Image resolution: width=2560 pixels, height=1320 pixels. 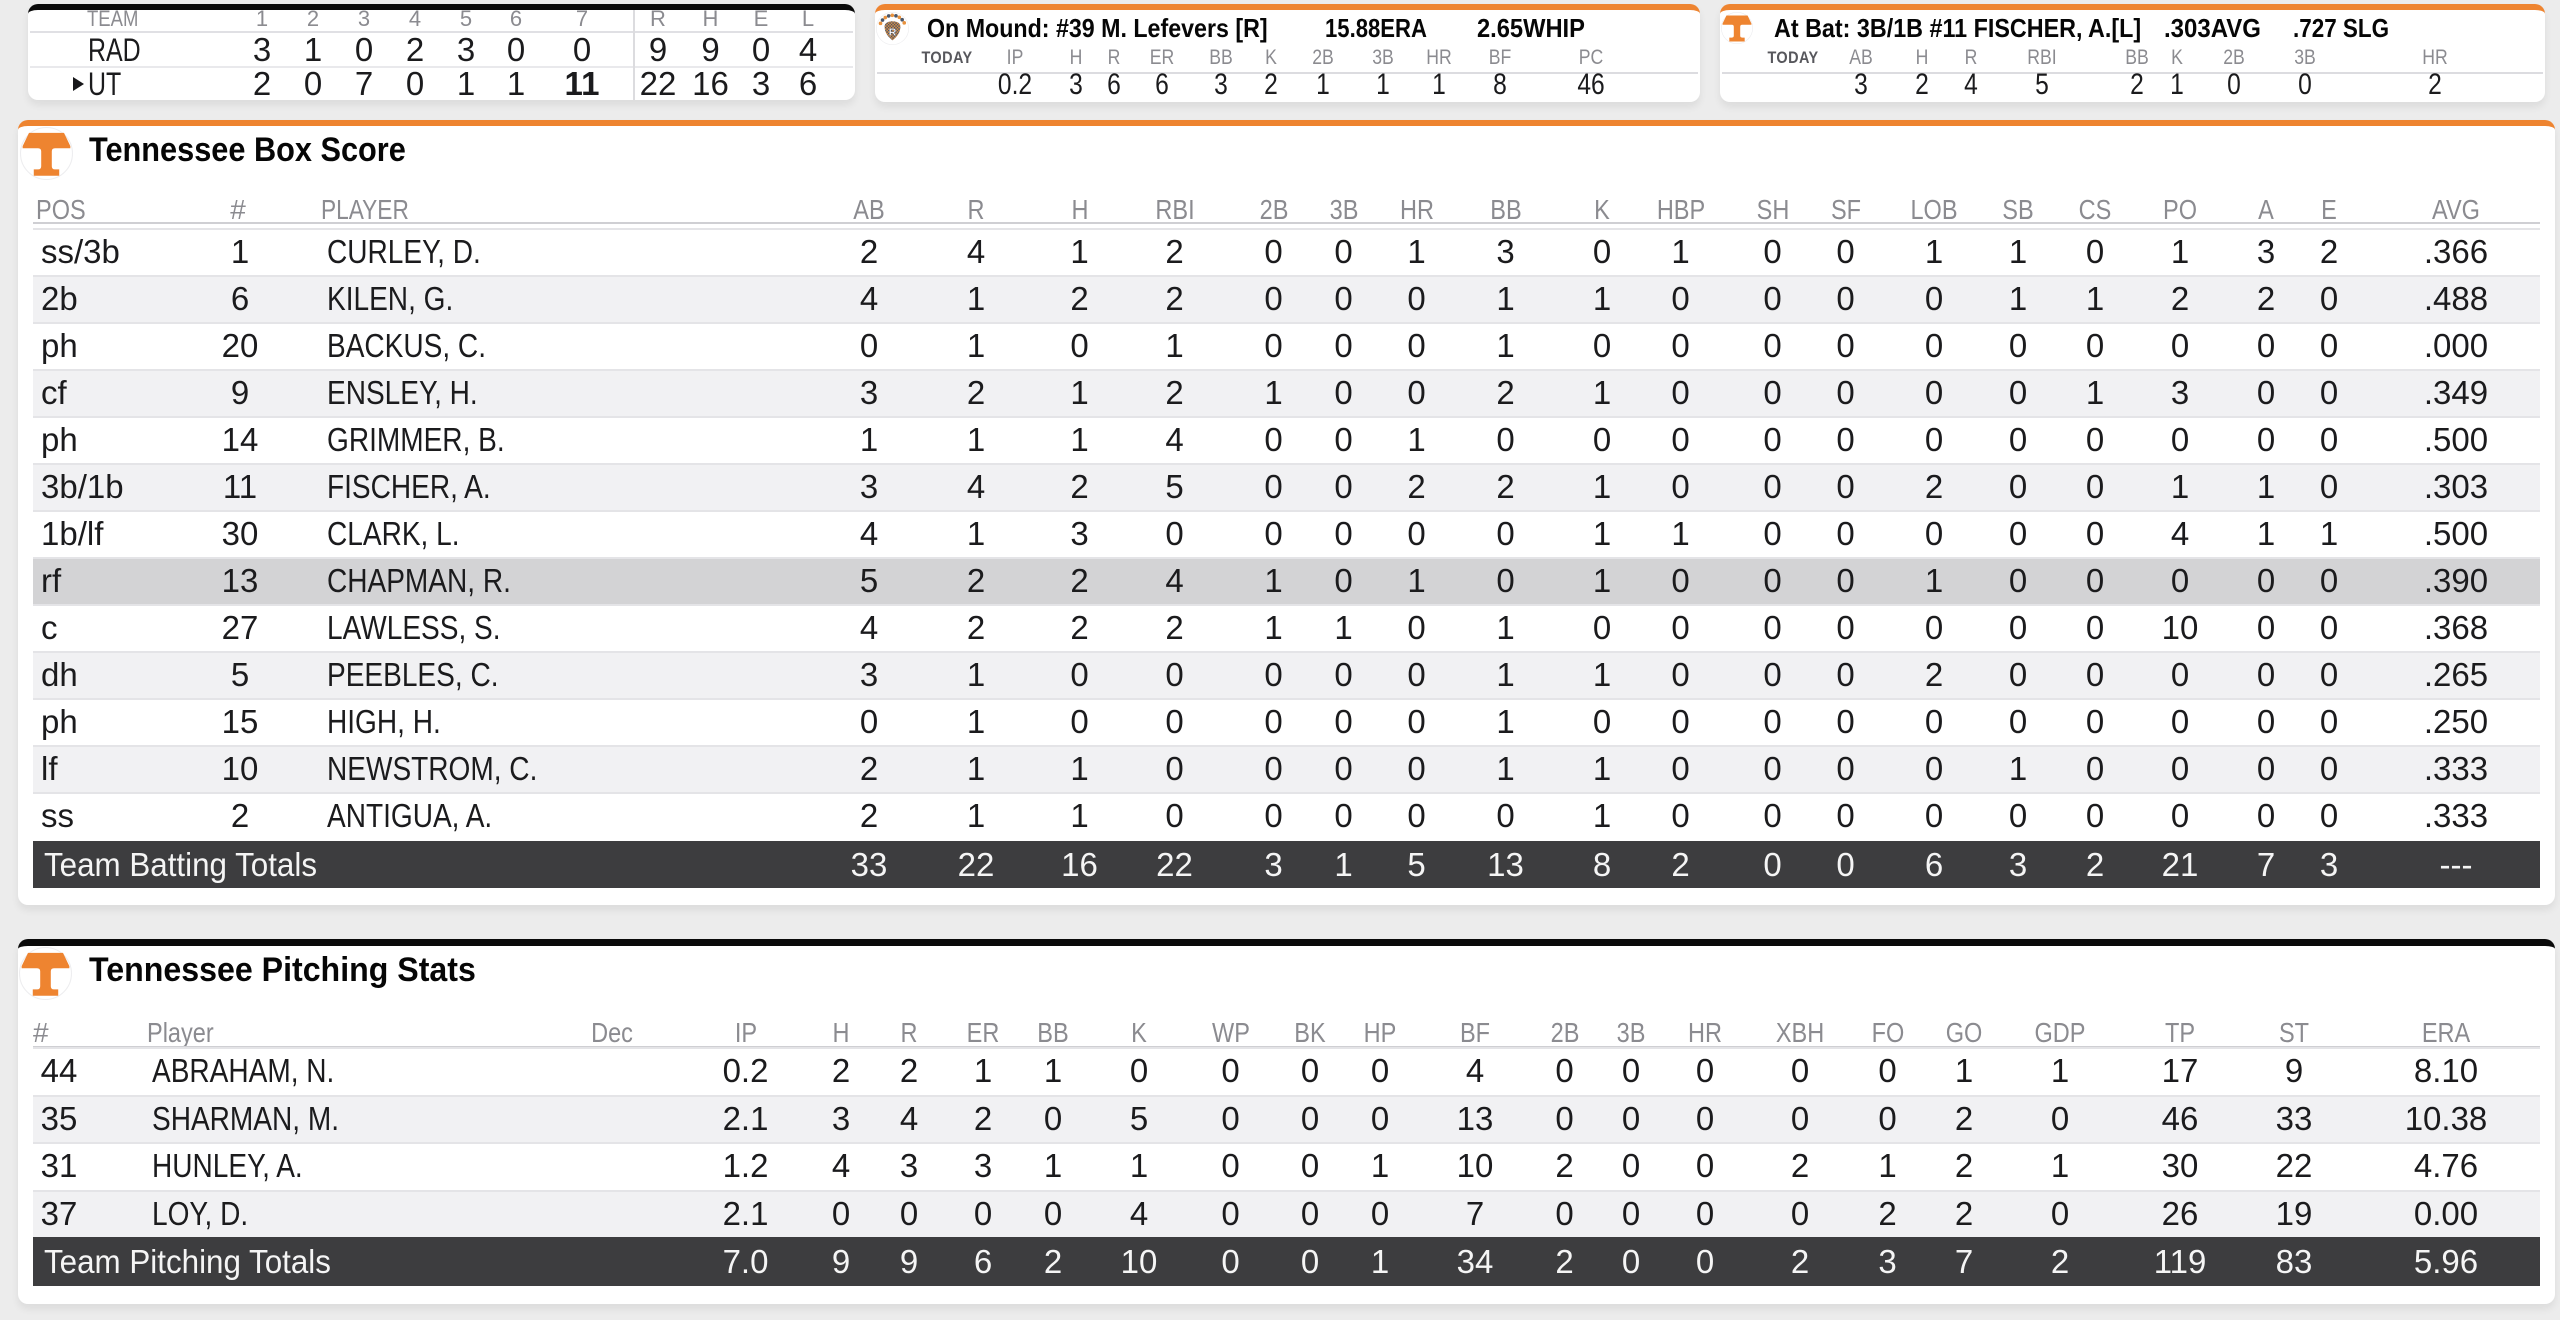 What do you see at coordinates (893, 32) in the screenshot?
I see `svg-text: R` at bounding box center [893, 32].